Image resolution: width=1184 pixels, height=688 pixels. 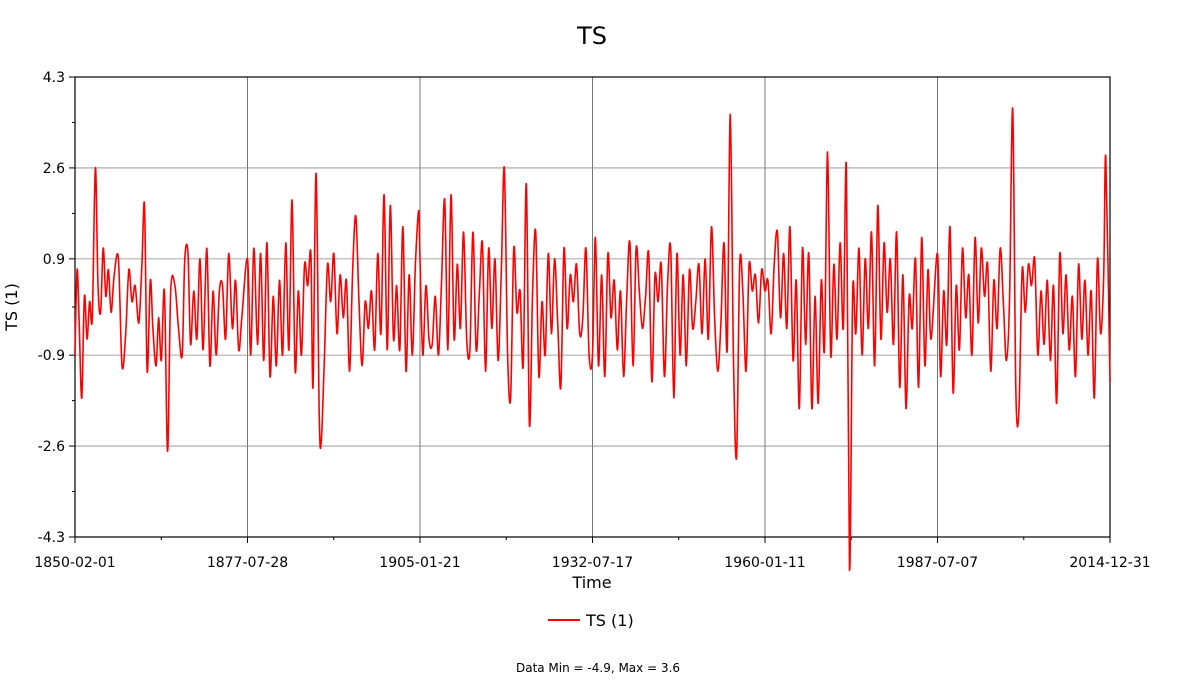 I want to click on data-range-footer: Data Min = -4.9, Max = 3.6, so click(x=598, y=668).